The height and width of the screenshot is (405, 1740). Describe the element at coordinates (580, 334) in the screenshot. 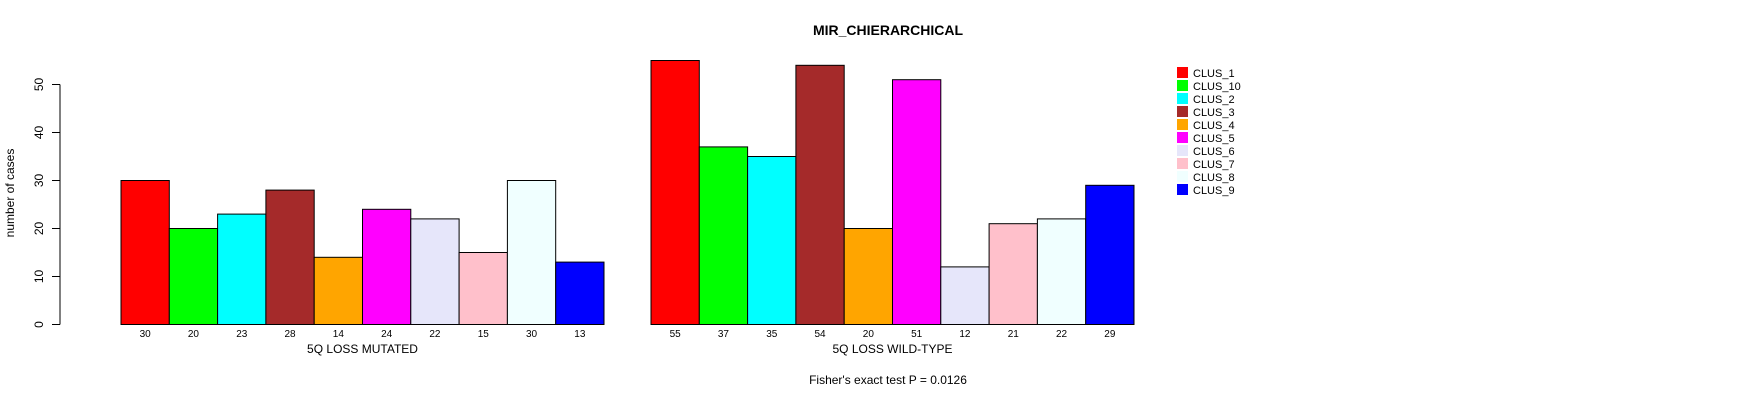

I see `bar-count-label: 13` at that location.